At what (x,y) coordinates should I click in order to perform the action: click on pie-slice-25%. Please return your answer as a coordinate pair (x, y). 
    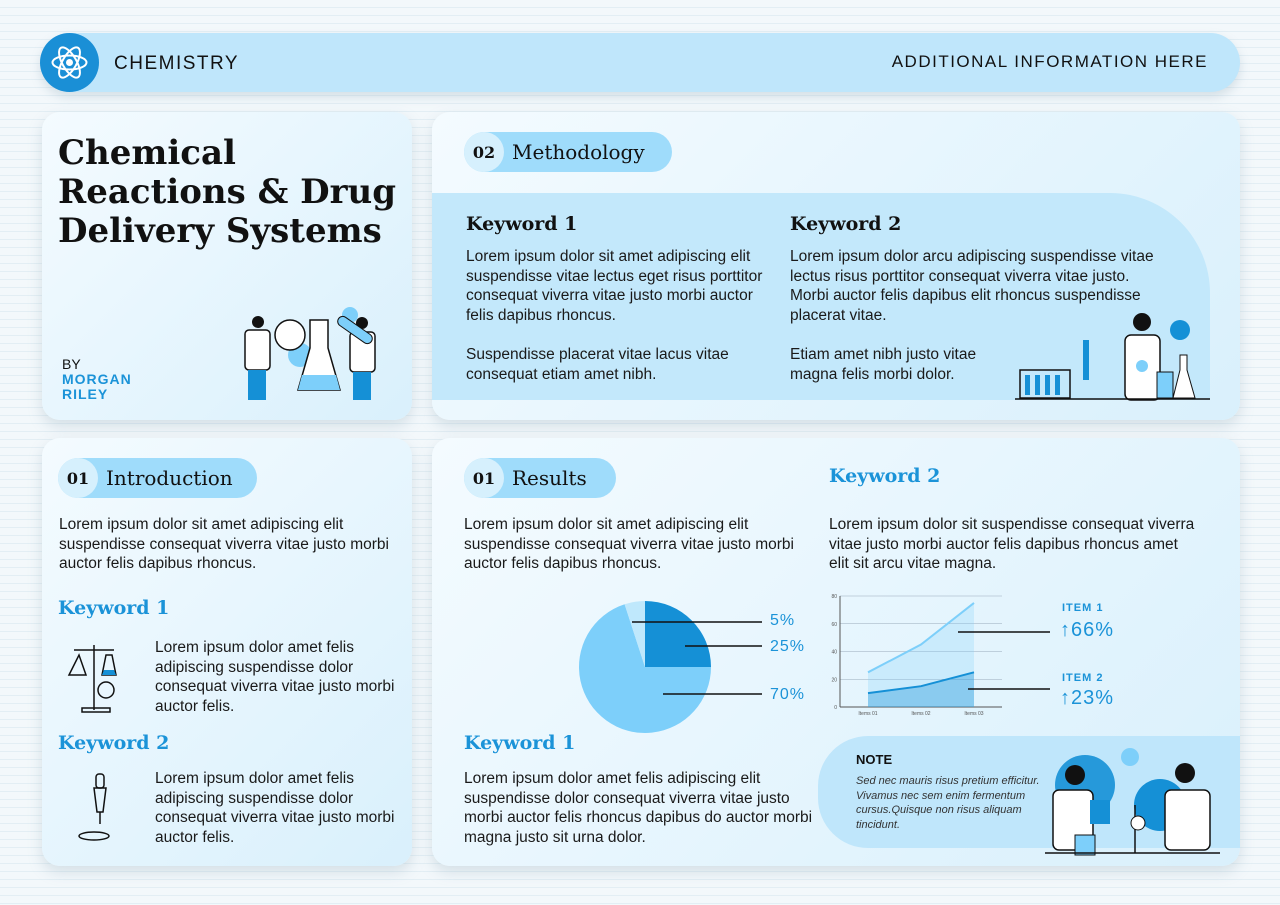
    Looking at the image, I should click on (678, 634).